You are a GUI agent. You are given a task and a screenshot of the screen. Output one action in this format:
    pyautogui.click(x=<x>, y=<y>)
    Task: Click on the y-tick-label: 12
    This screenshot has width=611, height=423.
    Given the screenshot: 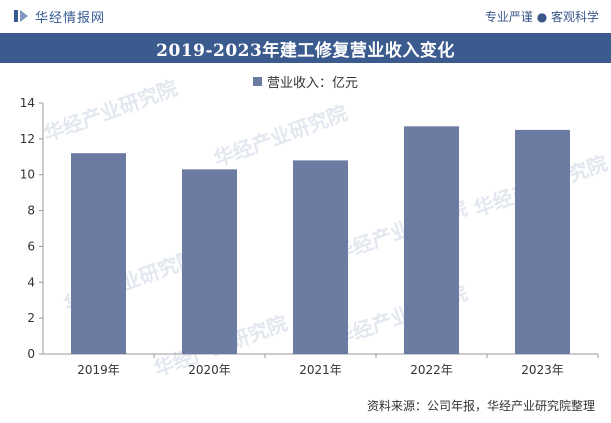 What is the action you would take?
    pyautogui.click(x=27, y=139)
    